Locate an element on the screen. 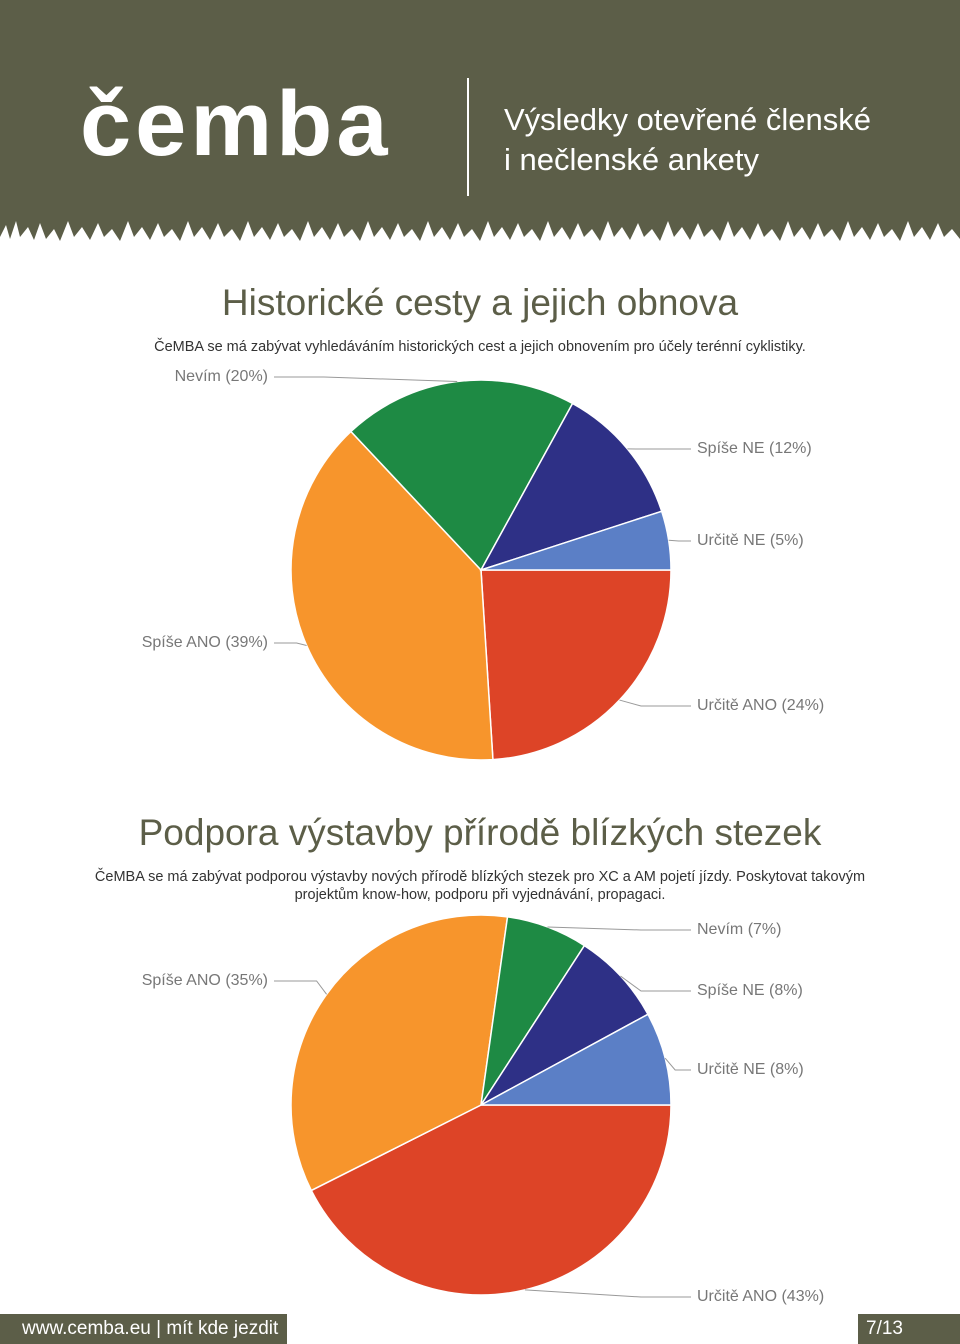 Image resolution: width=960 pixels, height=1344 pixels. slice-label: Určitě ANO (43%) is located at coordinates (760, 1296).